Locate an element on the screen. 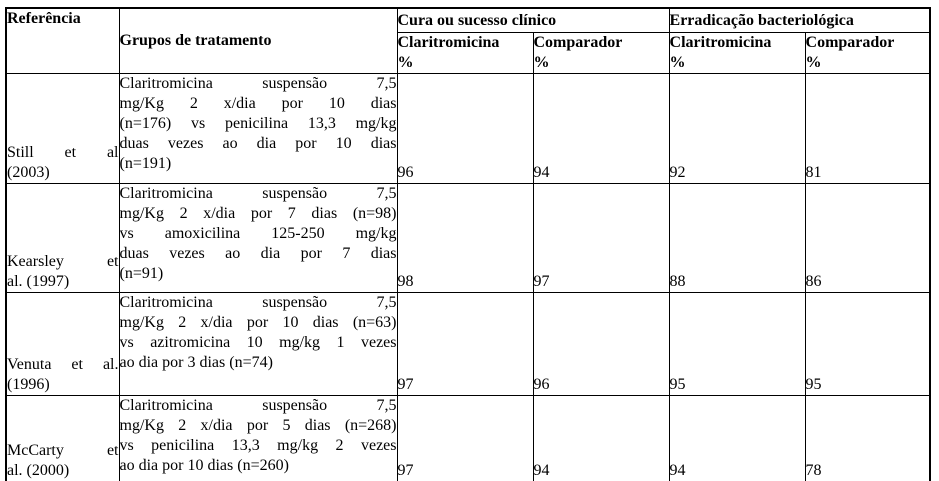 The height and width of the screenshot is (481, 939). value-cell-cura-comparador: 96 is located at coordinates (601, 344).